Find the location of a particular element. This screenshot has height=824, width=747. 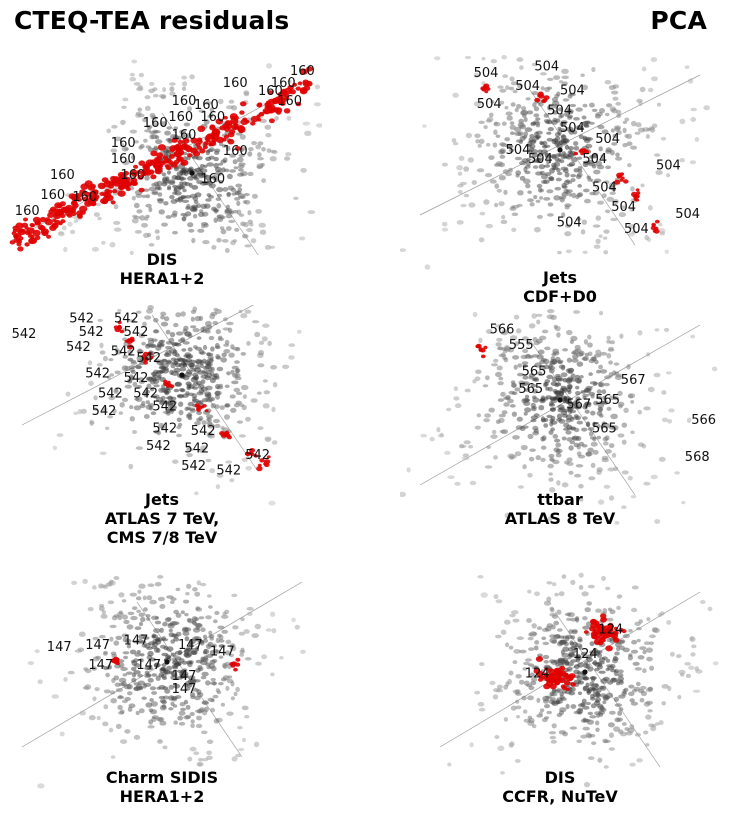

point-label: 555 is located at coordinates (521, 345).